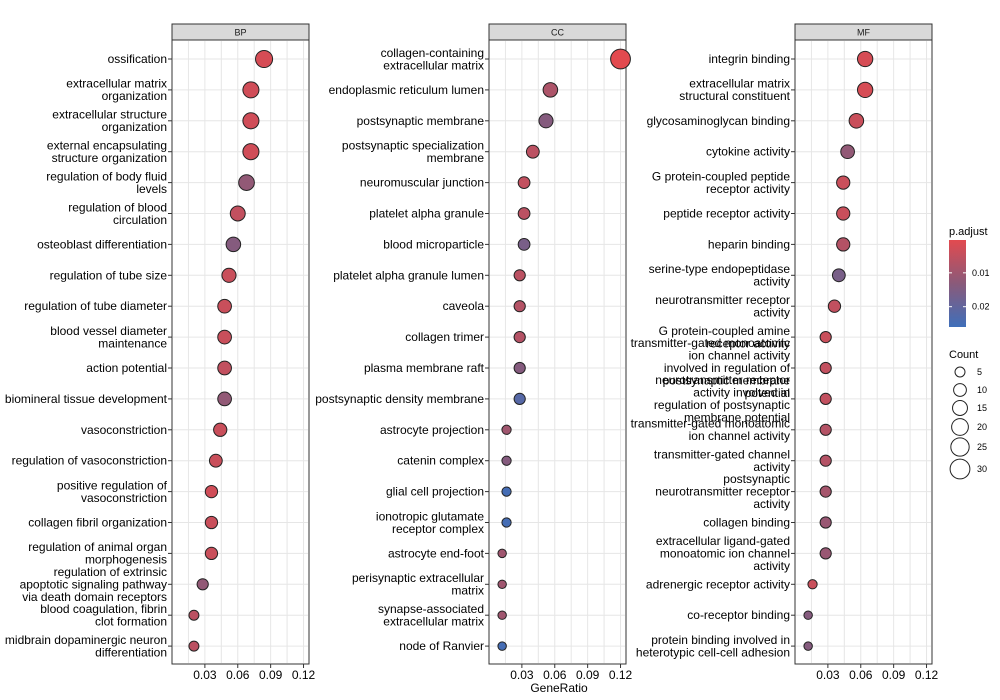  I want to click on y-tick-label: regulation of vasoconstriction, so click(89, 461).